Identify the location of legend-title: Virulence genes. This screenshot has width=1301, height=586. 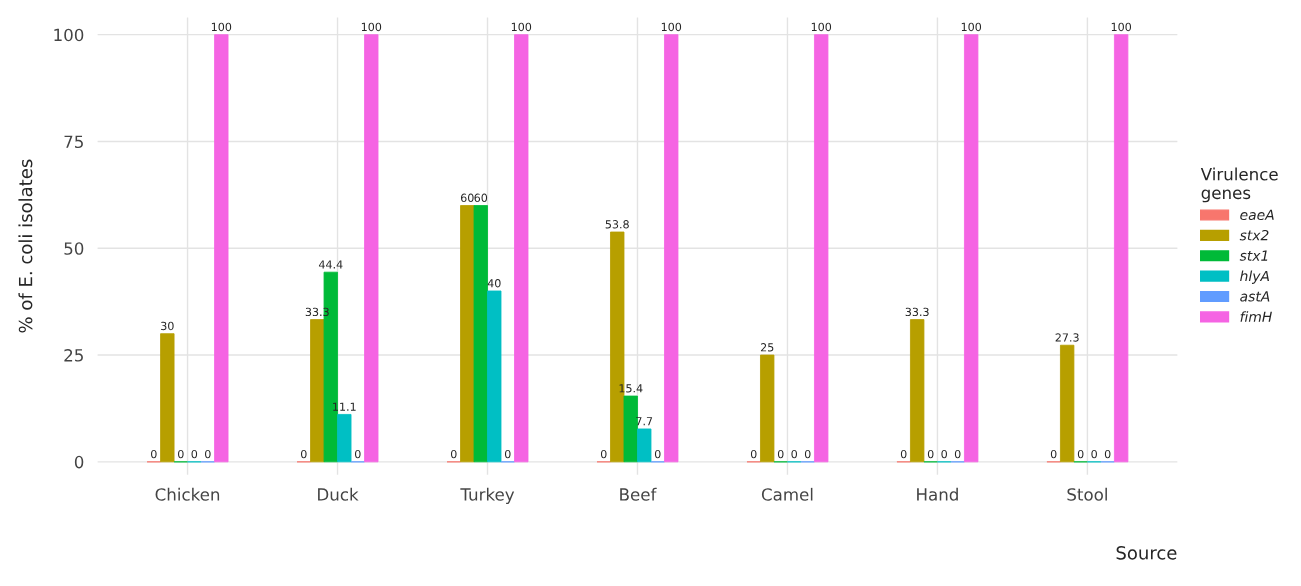
(1239, 185).